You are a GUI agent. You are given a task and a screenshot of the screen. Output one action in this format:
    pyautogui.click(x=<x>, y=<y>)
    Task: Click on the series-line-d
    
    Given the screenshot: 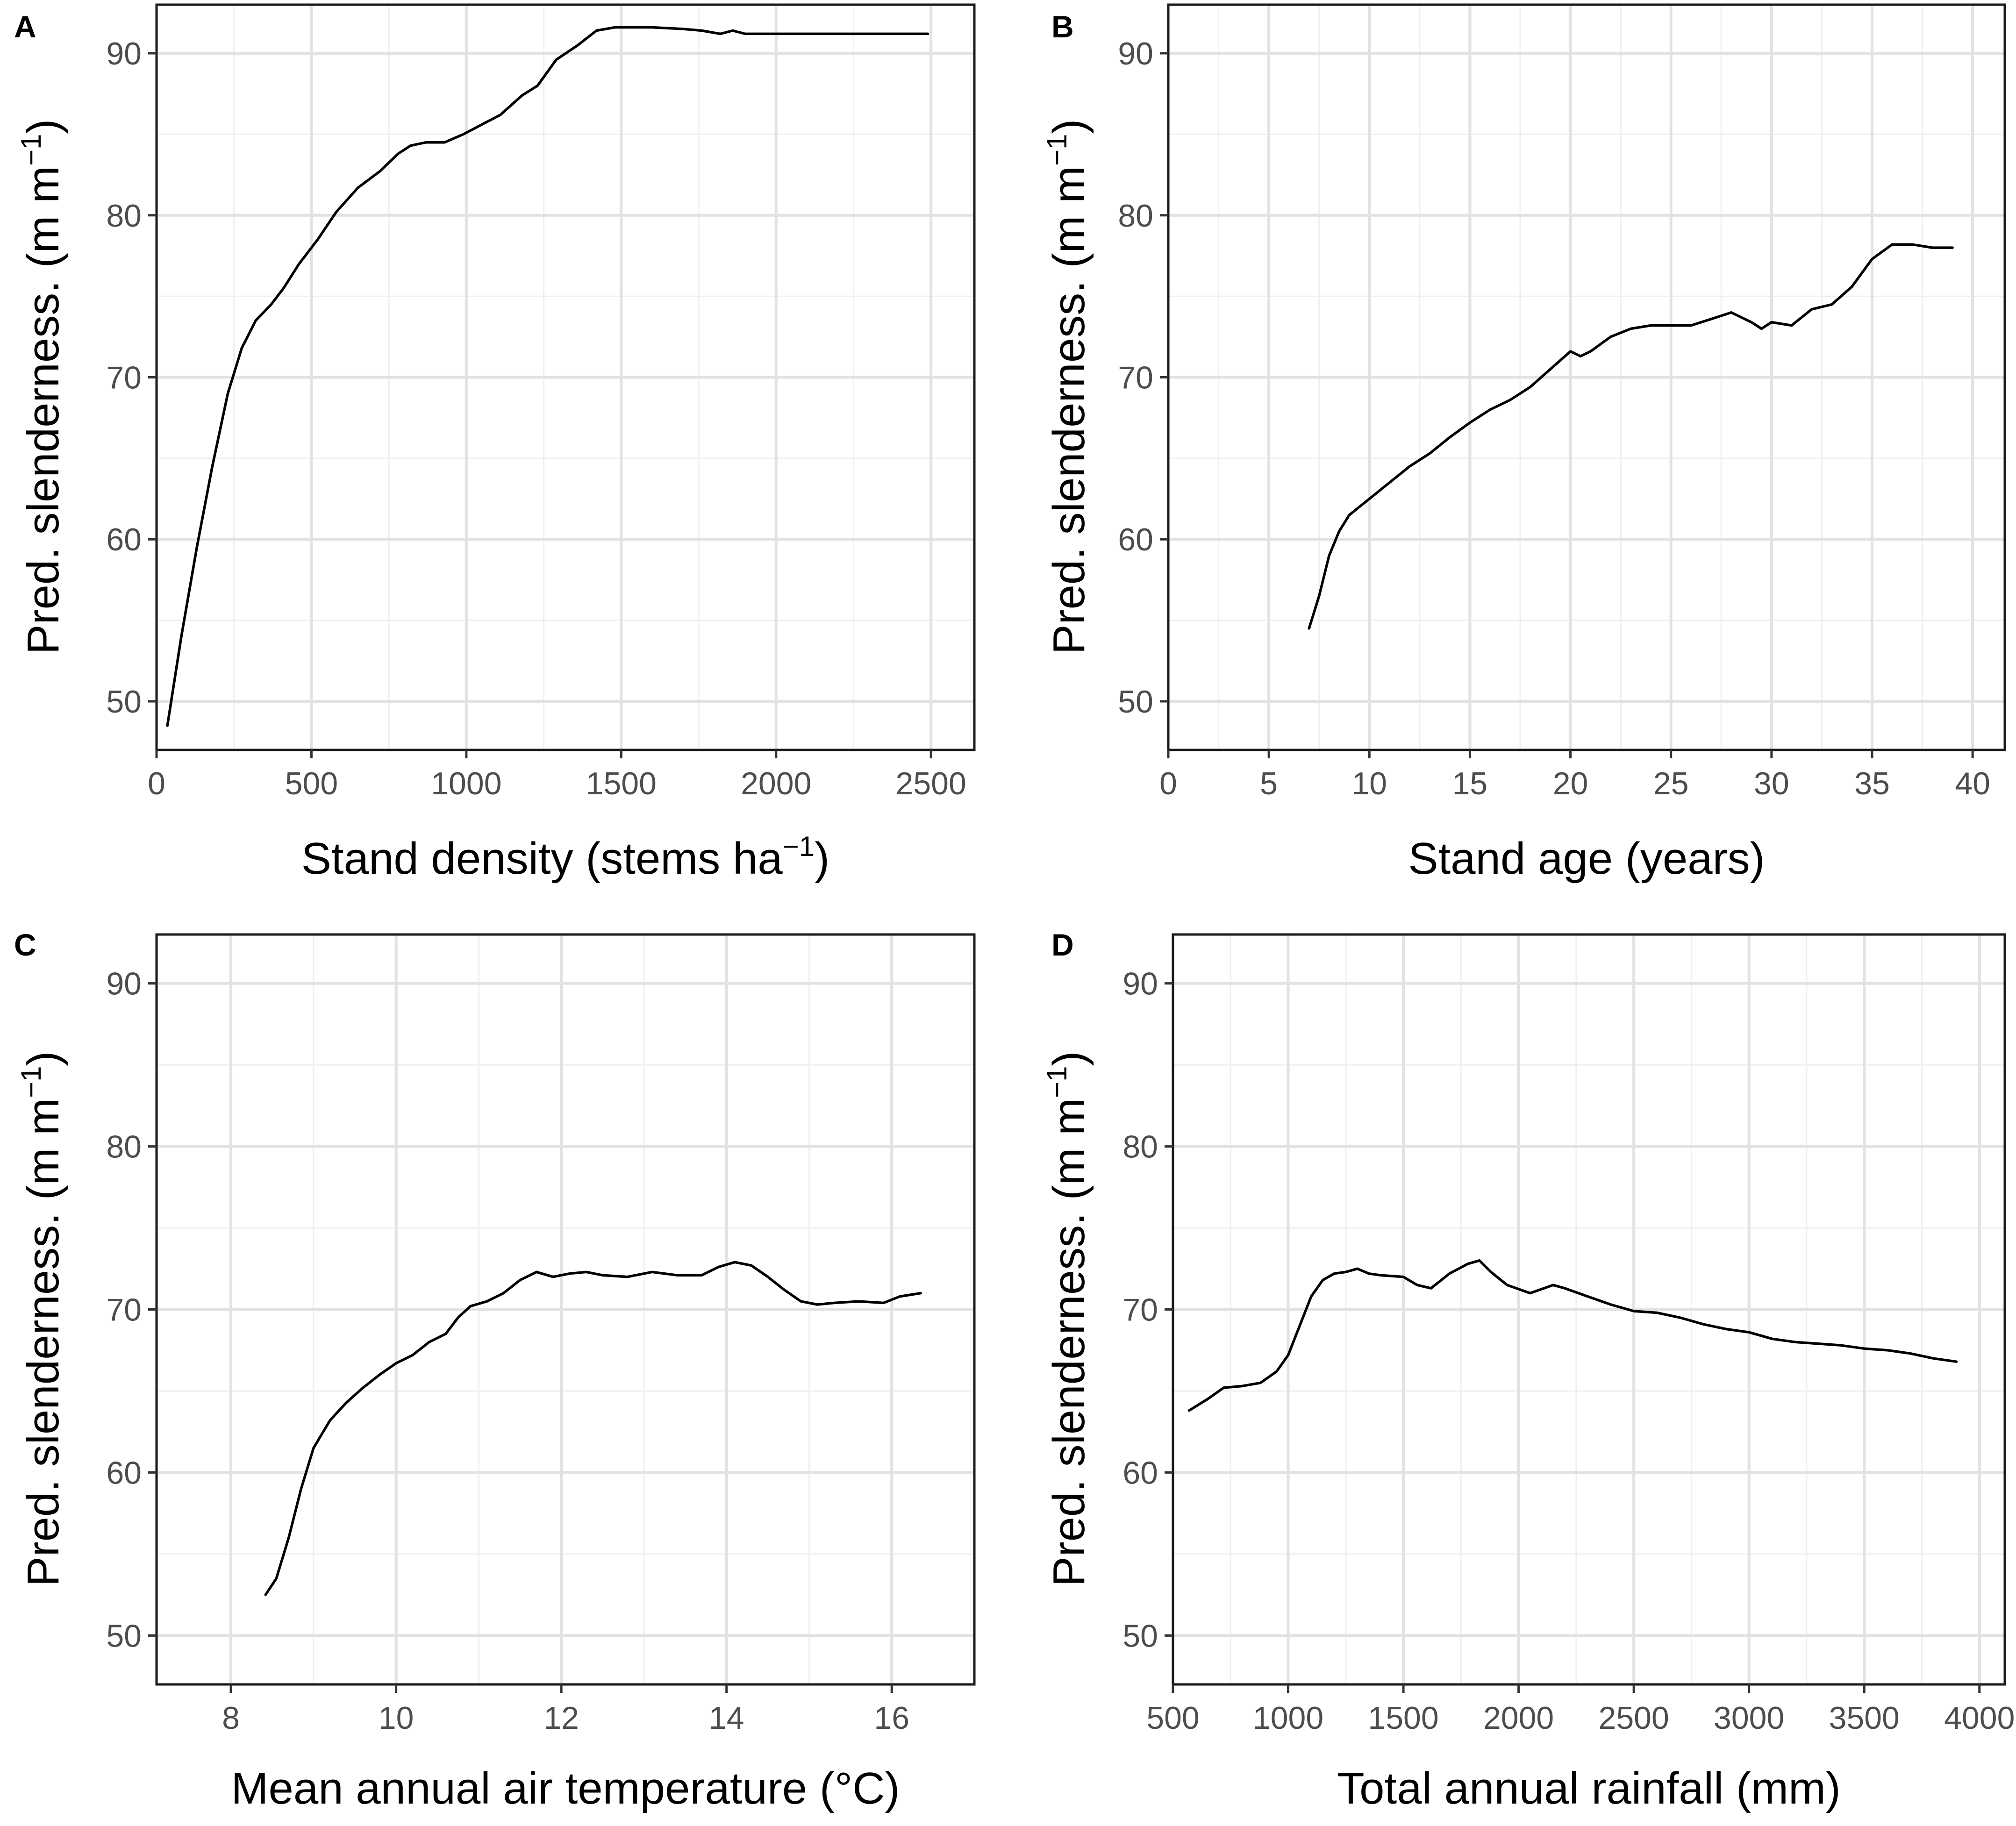 What is the action you would take?
    pyautogui.click(x=1572, y=1335)
    